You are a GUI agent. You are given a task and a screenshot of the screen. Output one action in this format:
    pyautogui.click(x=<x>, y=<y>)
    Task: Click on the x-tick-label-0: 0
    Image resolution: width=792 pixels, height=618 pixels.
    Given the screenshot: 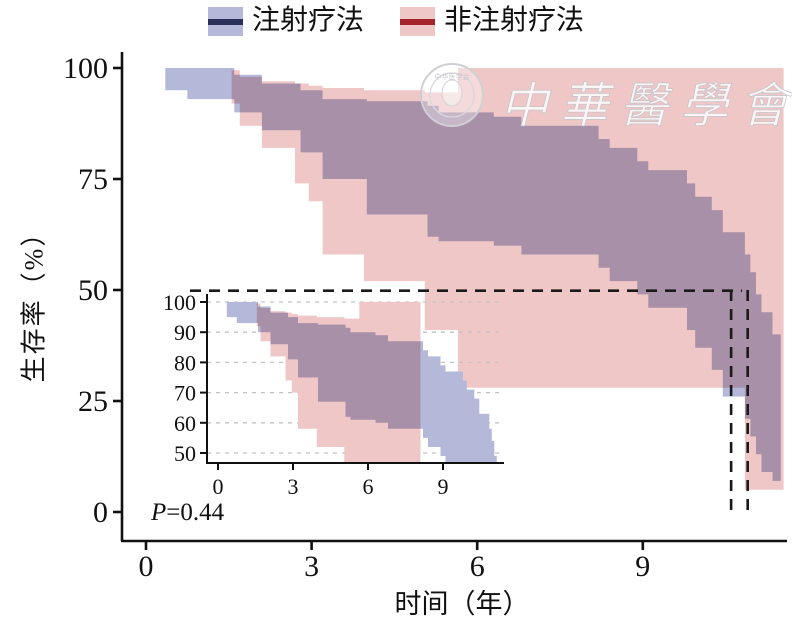 What is the action you would take?
    pyautogui.click(x=146, y=566)
    